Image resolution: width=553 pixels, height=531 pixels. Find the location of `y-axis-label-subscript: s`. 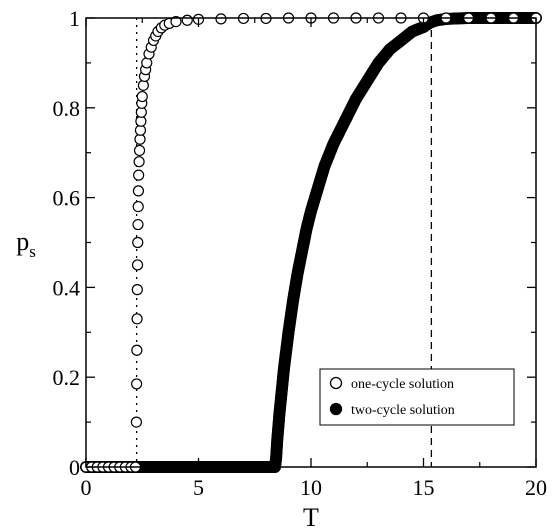

y-axis-label-subscript: s is located at coordinates (32, 251).